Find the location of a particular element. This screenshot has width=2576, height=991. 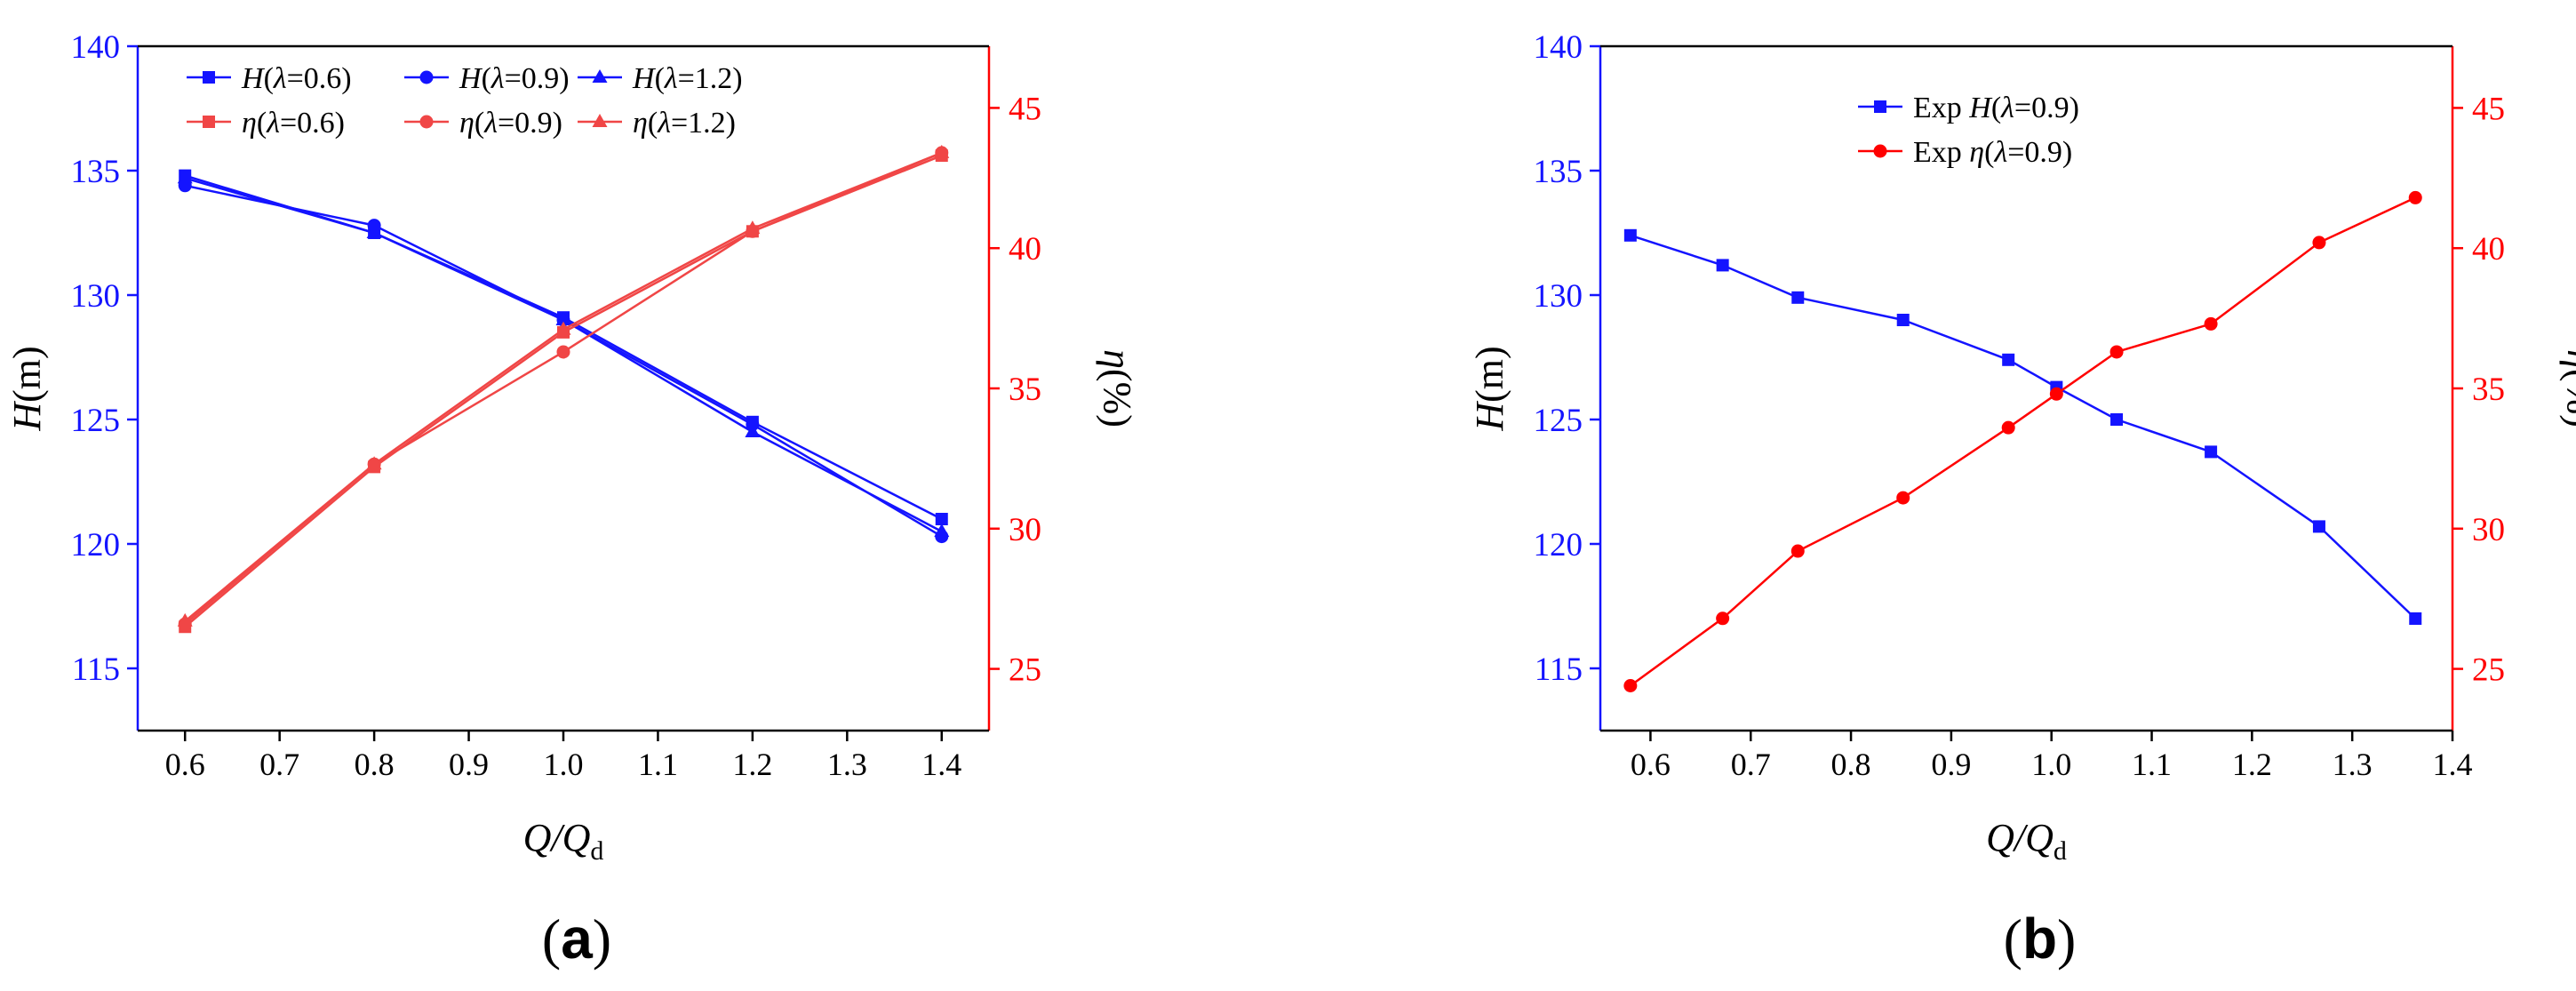

x-tick-label: 0.6 is located at coordinates (185, 764).